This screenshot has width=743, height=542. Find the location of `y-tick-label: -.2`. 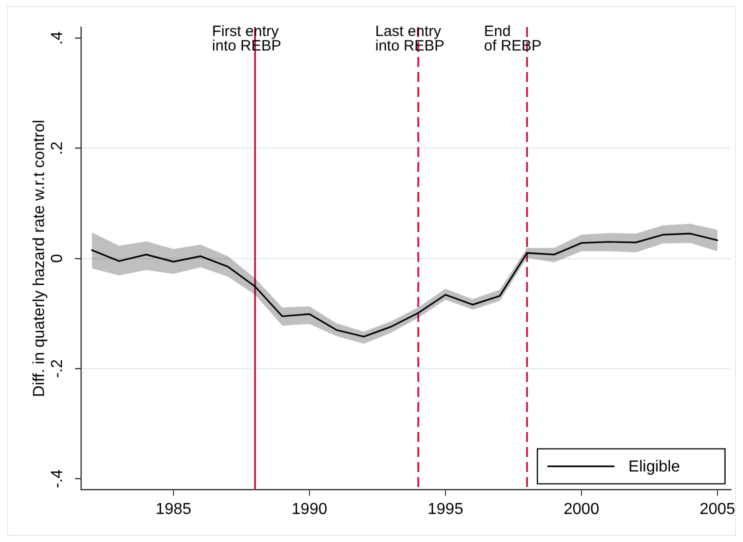

y-tick-label: -.2 is located at coordinates (57, 368).